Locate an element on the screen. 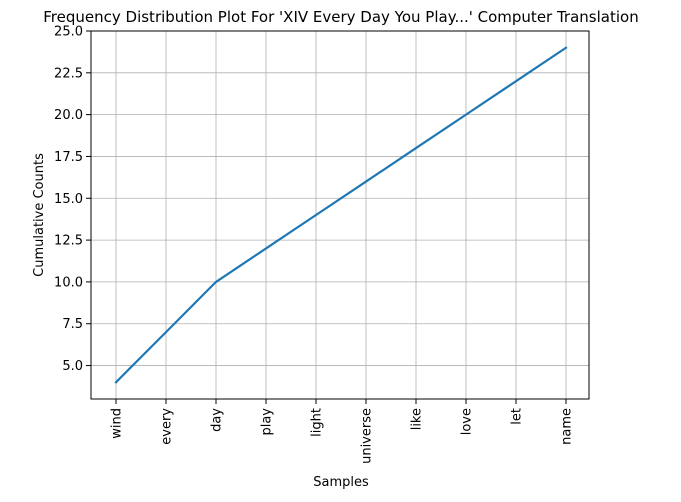 This screenshot has width=681, height=502. y-tick-label: 15.0 is located at coordinates (68, 199).